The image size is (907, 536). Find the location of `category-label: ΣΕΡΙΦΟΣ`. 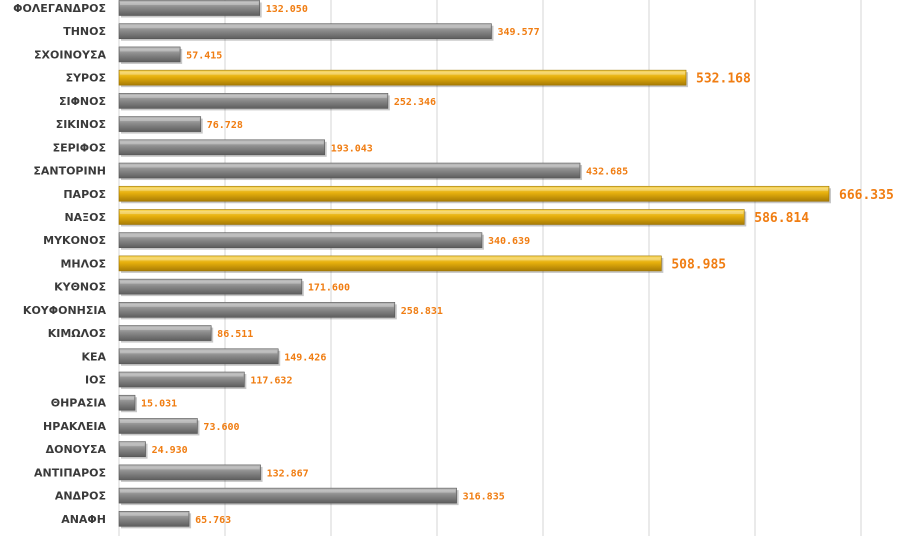

category-label: ΣΕΡΙΦΟΣ is located at coordinates (79, 147).